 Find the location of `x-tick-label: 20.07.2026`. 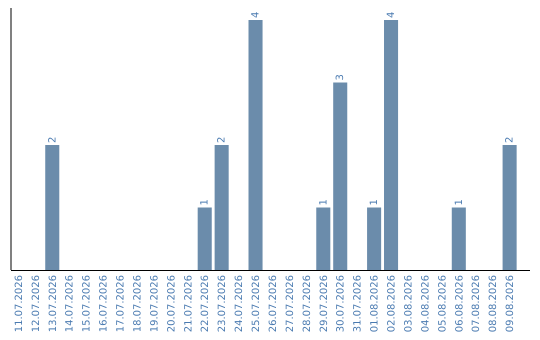

x-tick-label: 20.07.2026 is located at coordinates (172, 303).